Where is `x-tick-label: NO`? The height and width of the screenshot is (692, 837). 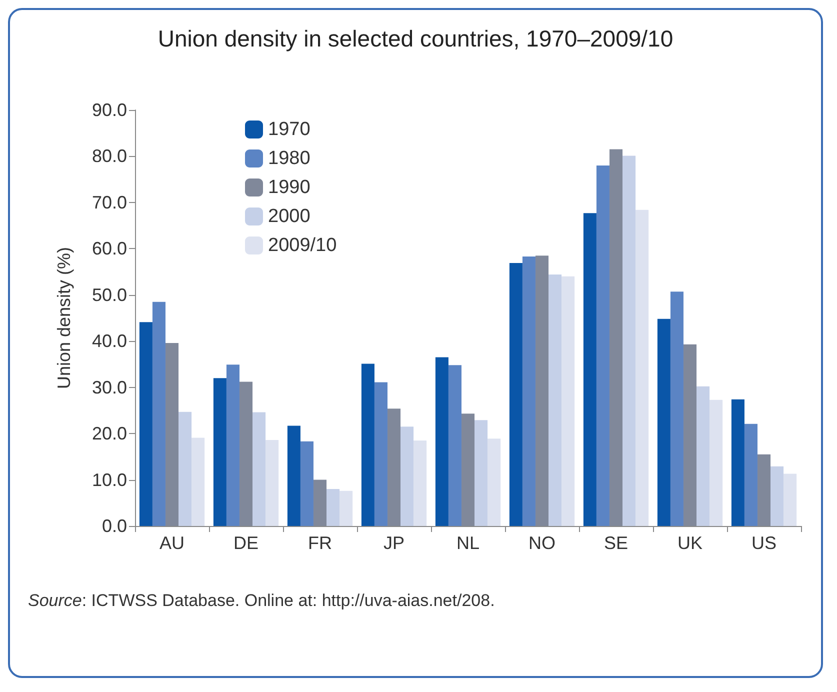 x-tick-label: NO is located at coordinates (542, 543).